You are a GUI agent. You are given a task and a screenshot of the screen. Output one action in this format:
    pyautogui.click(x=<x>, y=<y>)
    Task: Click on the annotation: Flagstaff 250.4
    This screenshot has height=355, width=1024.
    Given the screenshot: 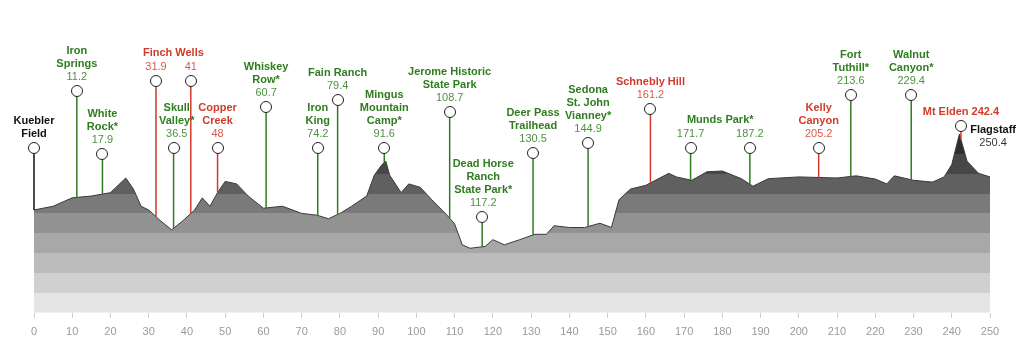 What is the action you would take?
    pyautogui.click(x=993, y=135)
    